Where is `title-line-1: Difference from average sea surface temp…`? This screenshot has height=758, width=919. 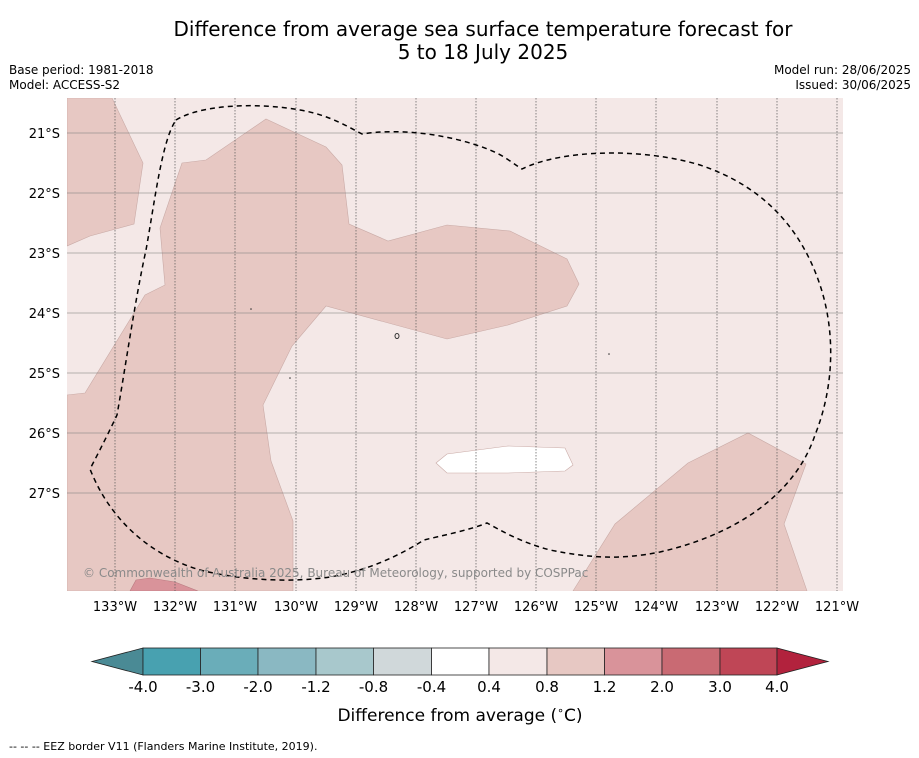
title-line-1: Difference from average sea surface temp… is located at coordinates (483, 29).